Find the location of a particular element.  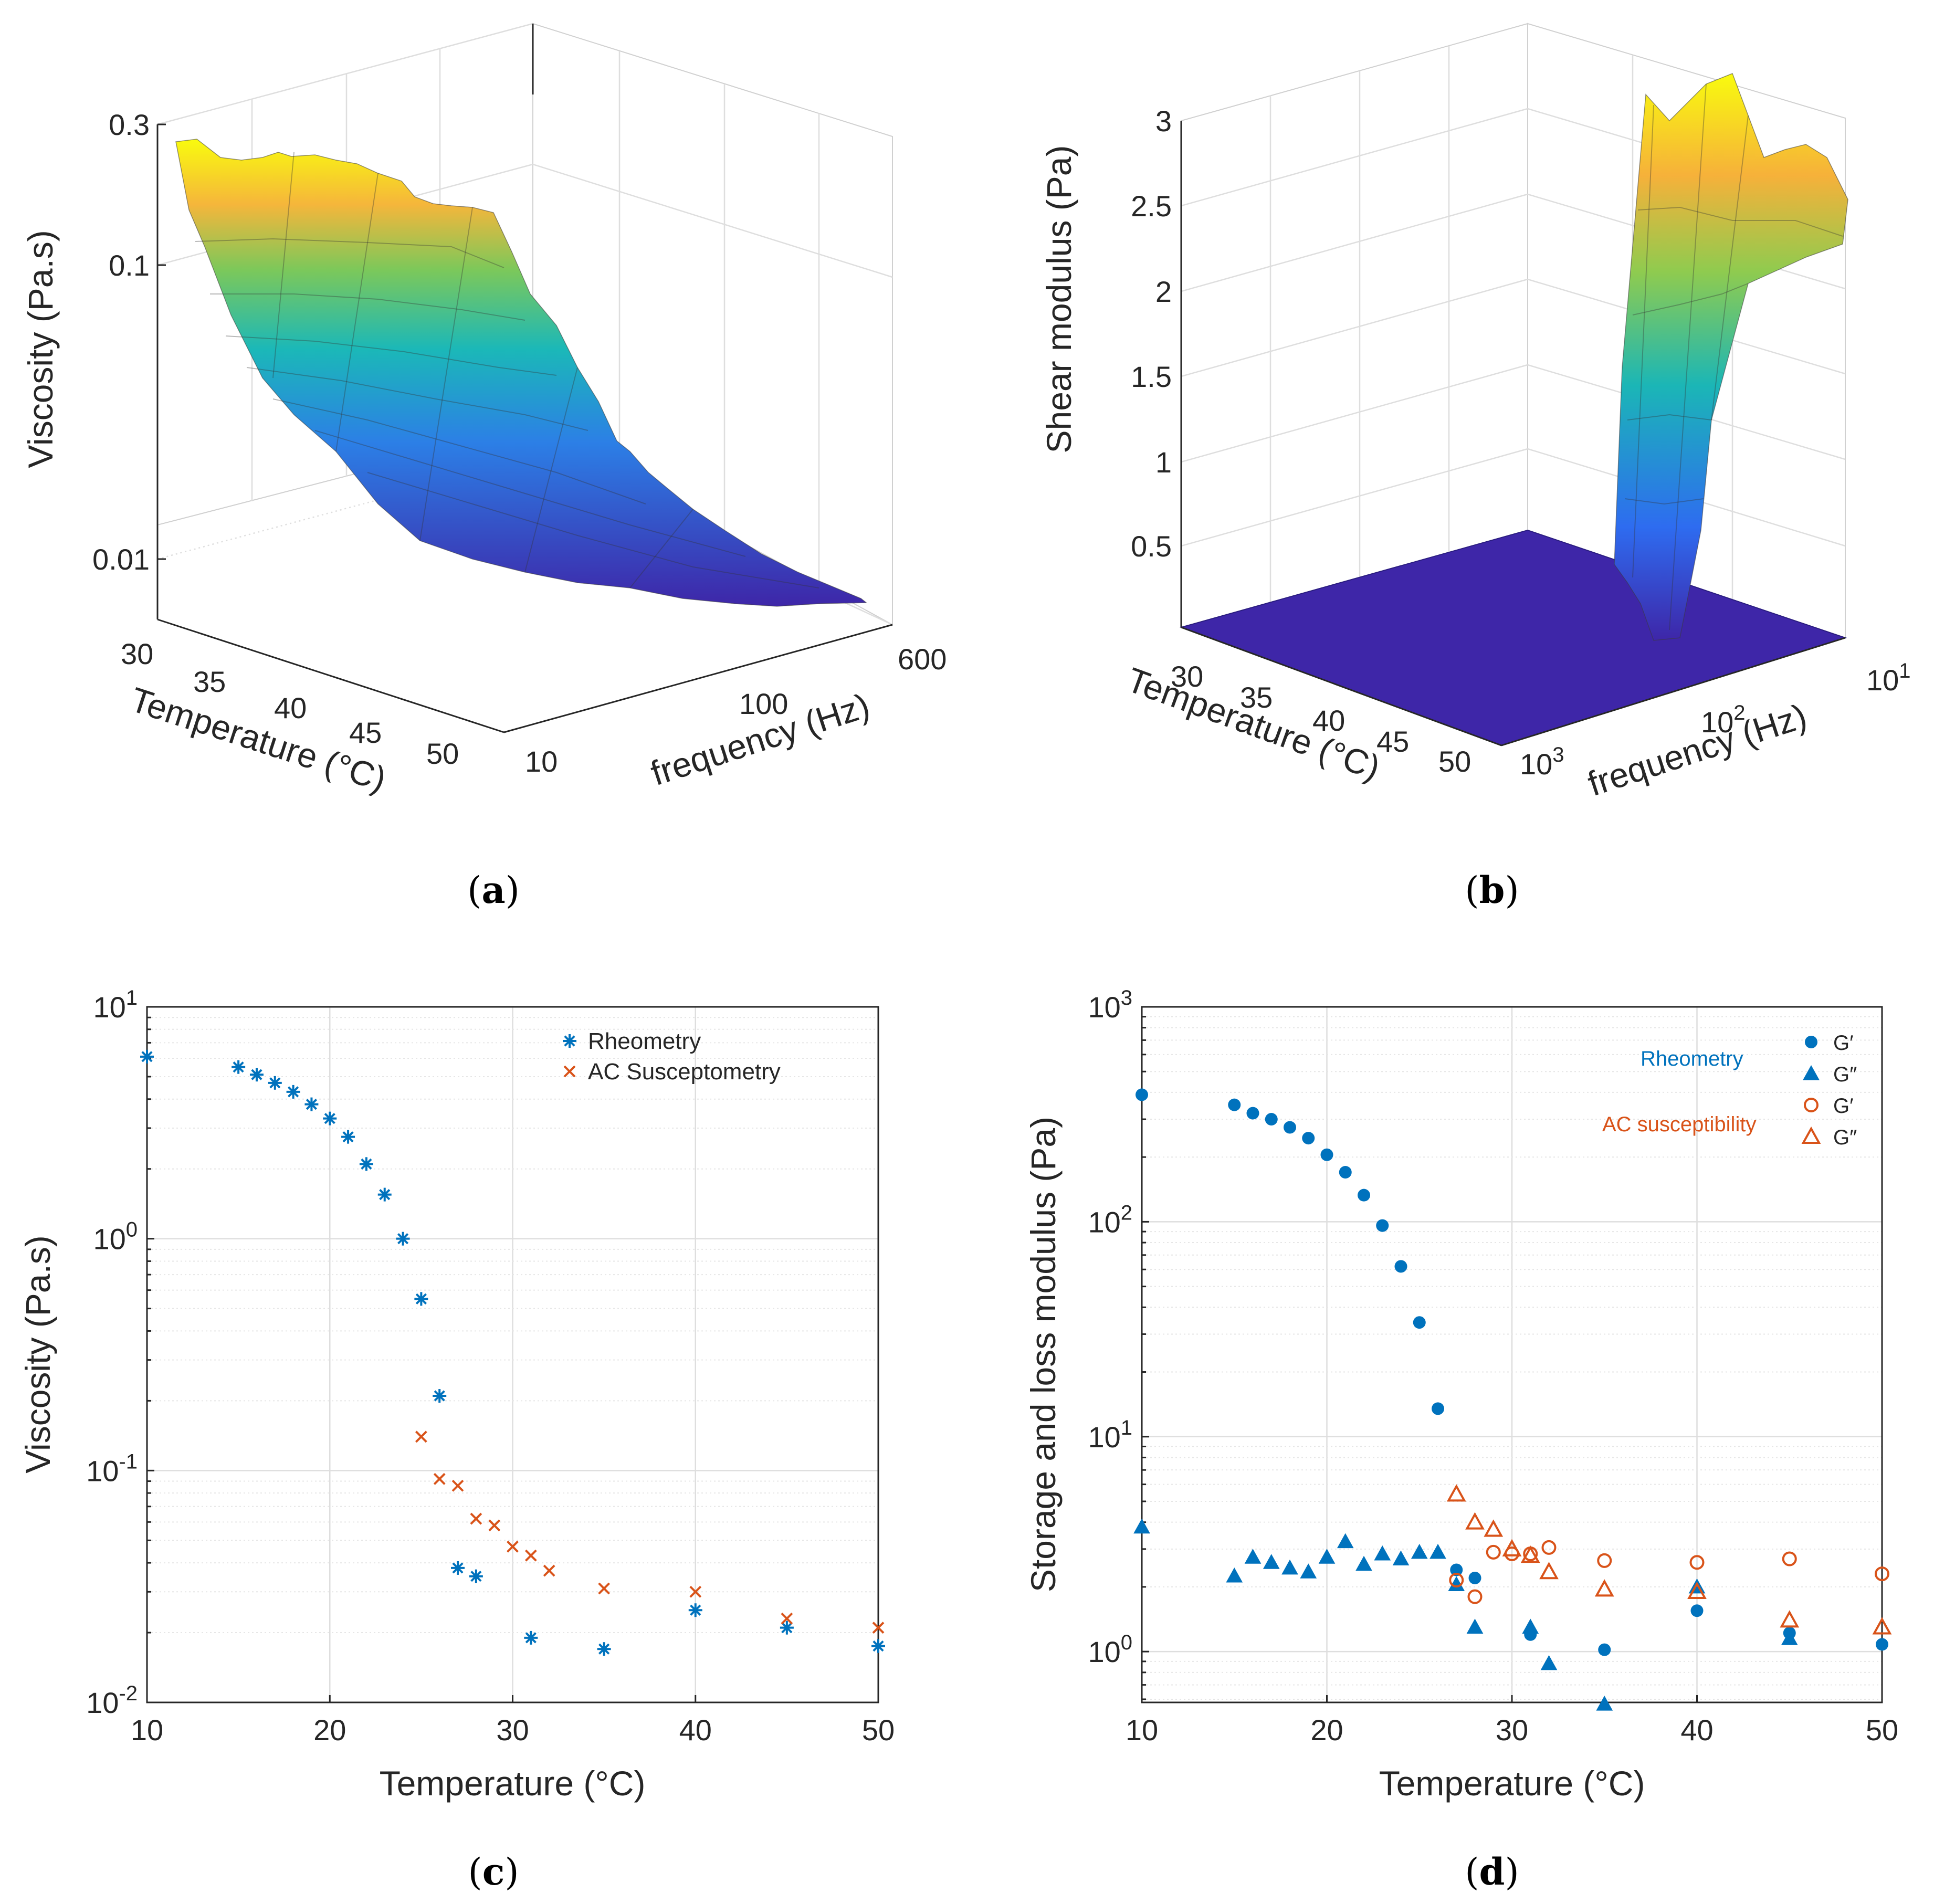

panel-b-ztick: 0.5 is located at coordinates (1152, 546).